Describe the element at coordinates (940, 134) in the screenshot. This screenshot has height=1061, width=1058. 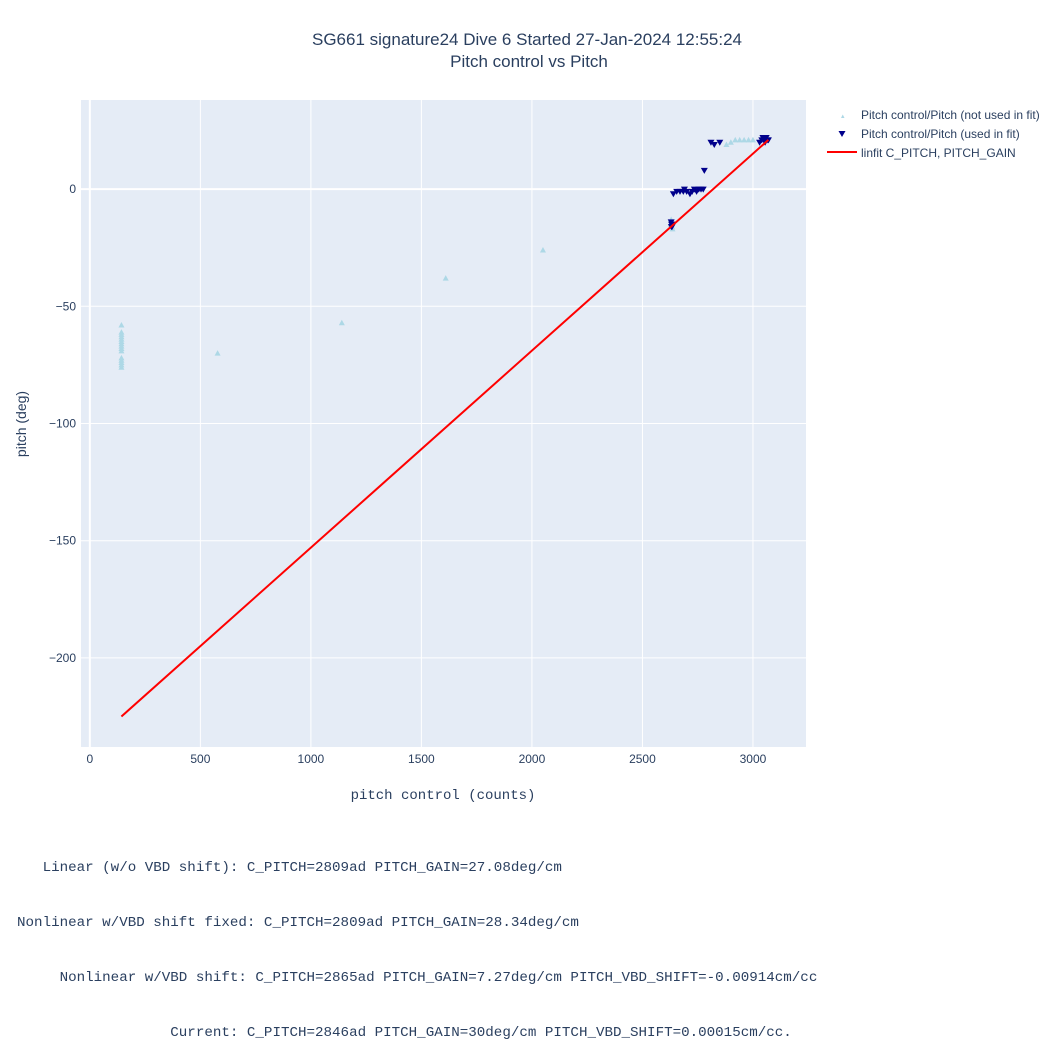
I see `legend-label-used: Pitch control/Pitch (used in fit)` at that location.